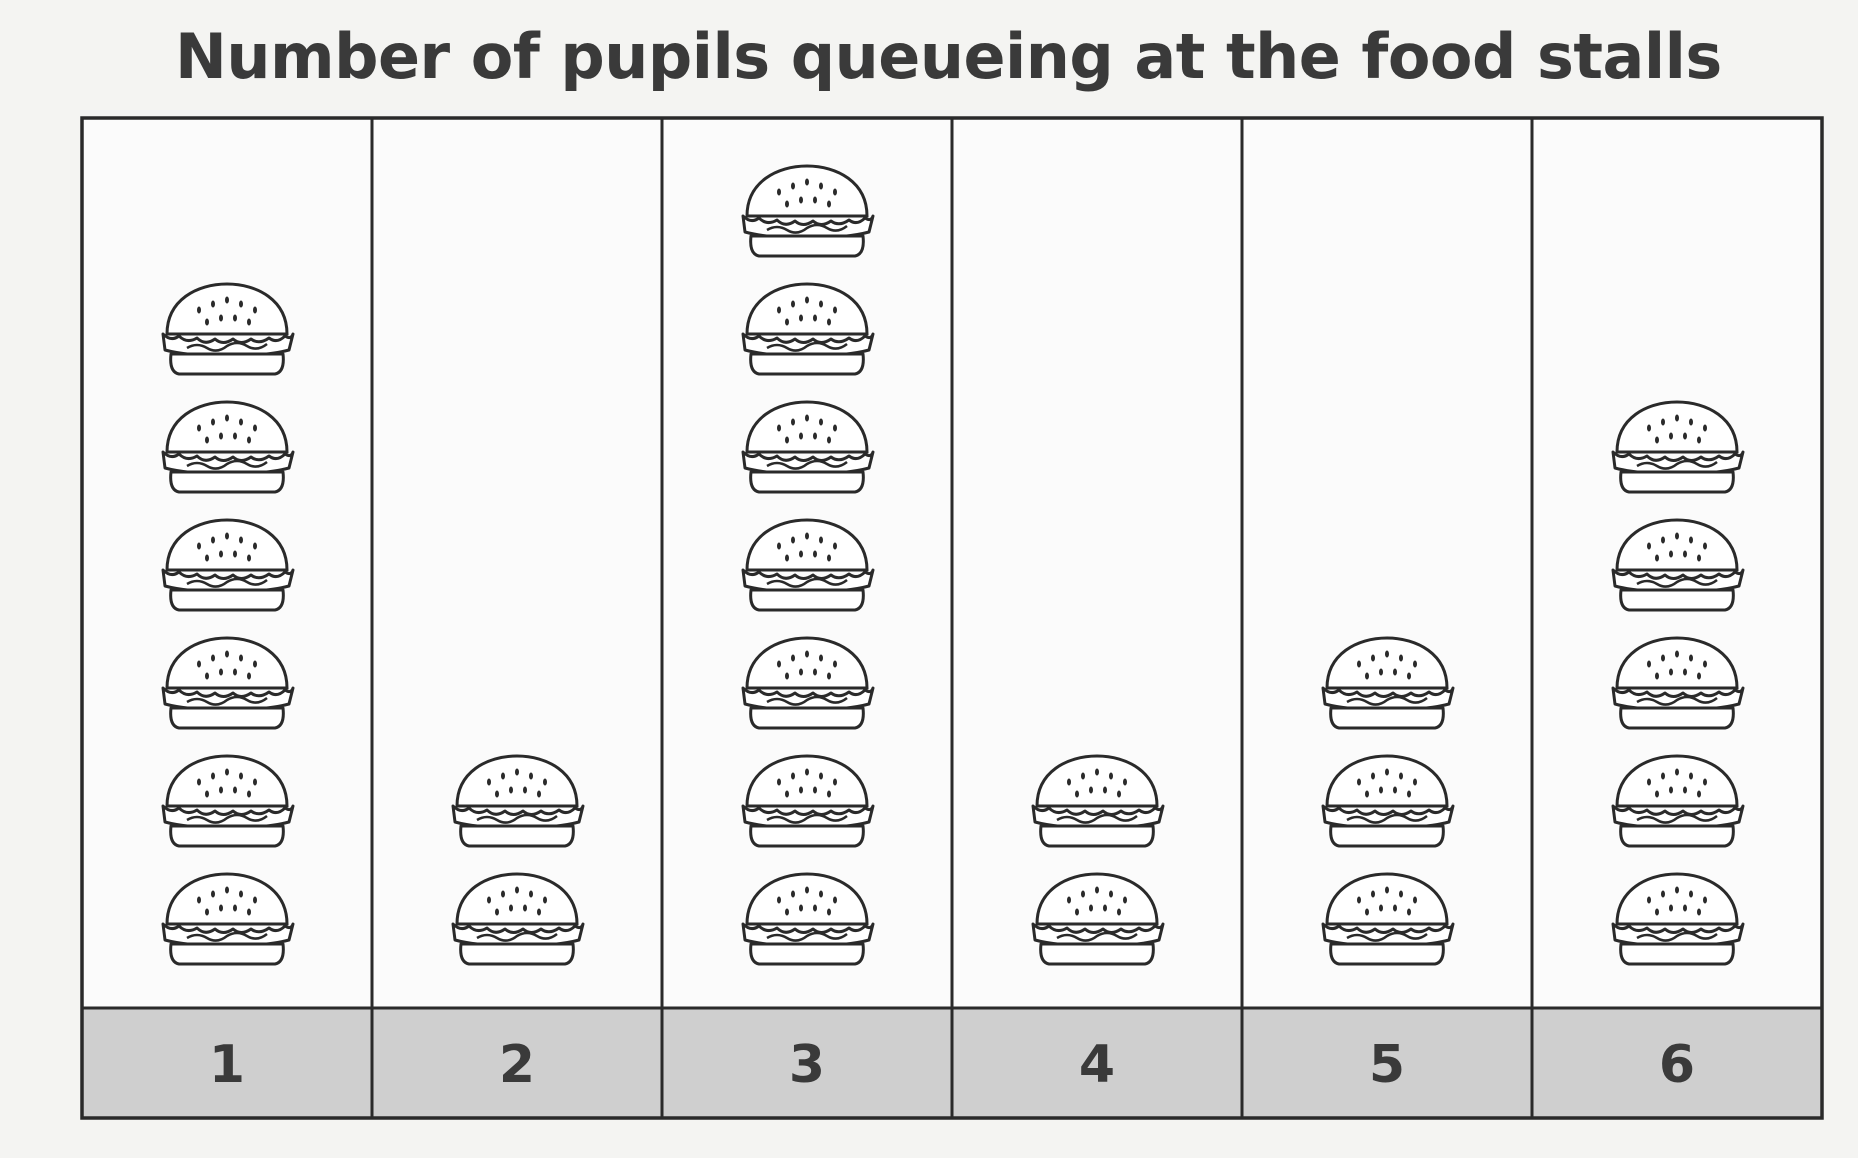  I want to click on category-label: 1, so click(227, 1065).